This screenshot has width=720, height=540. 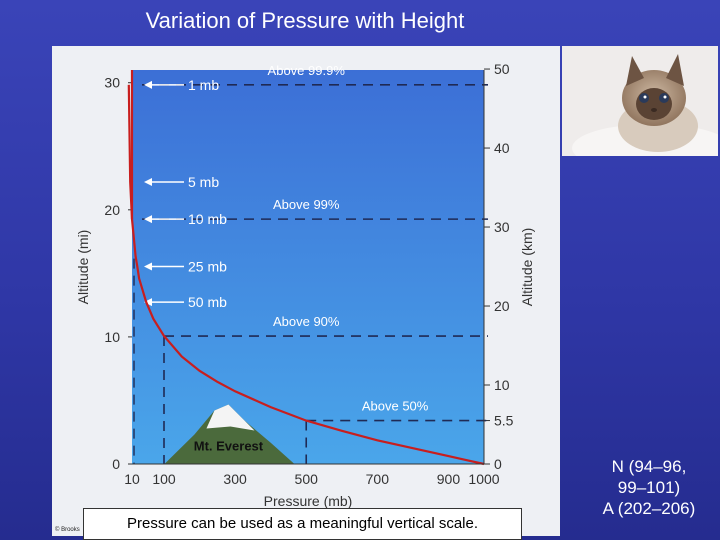 I want to click on reference-line: 99–101), so click(x=649, y=487).